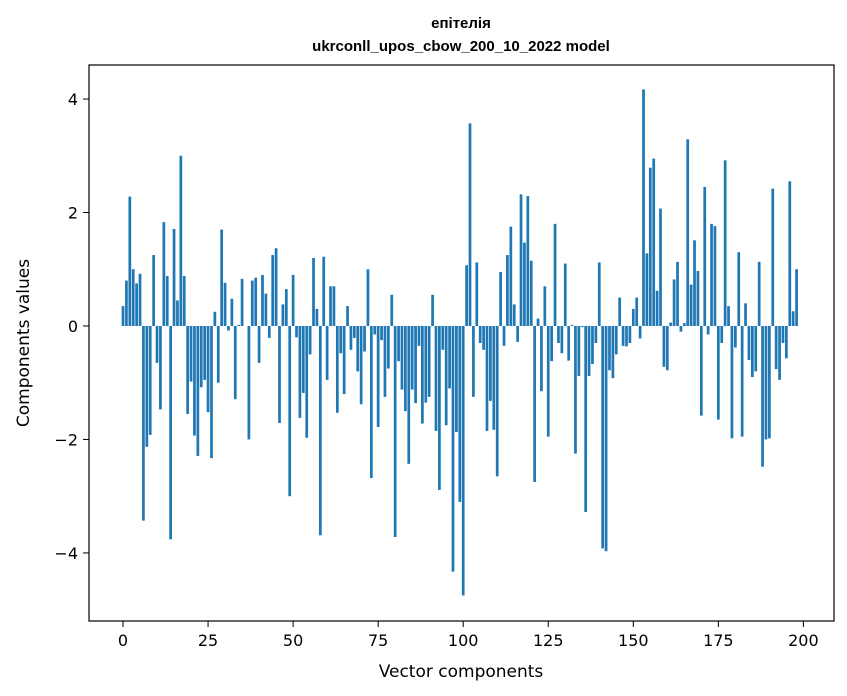  Describe the element at coordinates (378, 640) in the screenshot. I see `x-tick-label: 75` at that location.